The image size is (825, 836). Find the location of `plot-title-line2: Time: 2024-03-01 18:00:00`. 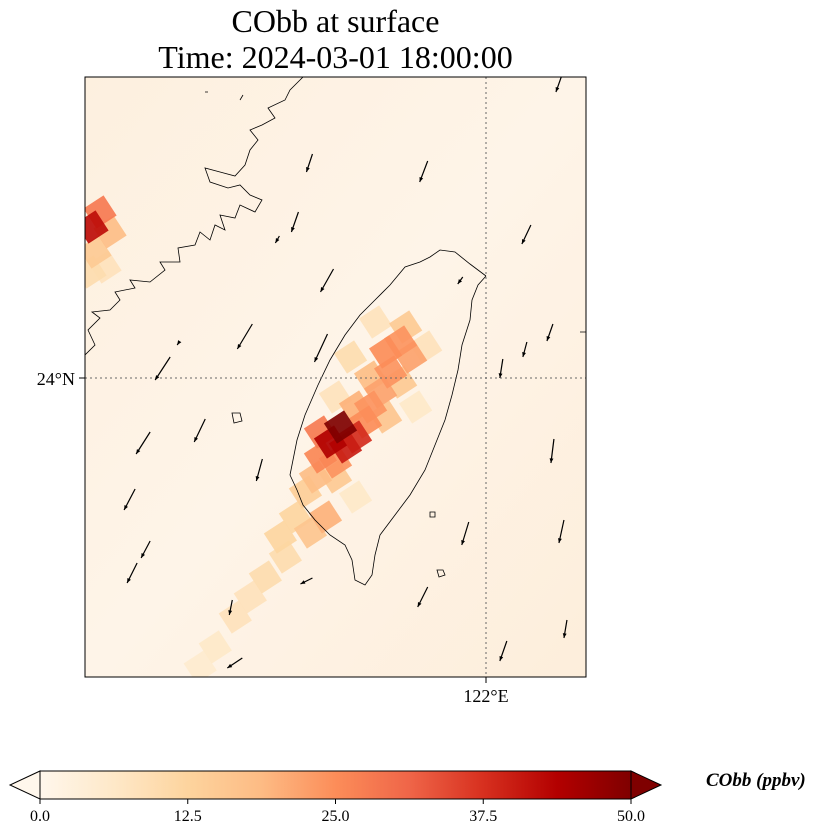

plot-title-line2: Time: 2024-03-01 18:00:00 is located at coordinates (335, 57).